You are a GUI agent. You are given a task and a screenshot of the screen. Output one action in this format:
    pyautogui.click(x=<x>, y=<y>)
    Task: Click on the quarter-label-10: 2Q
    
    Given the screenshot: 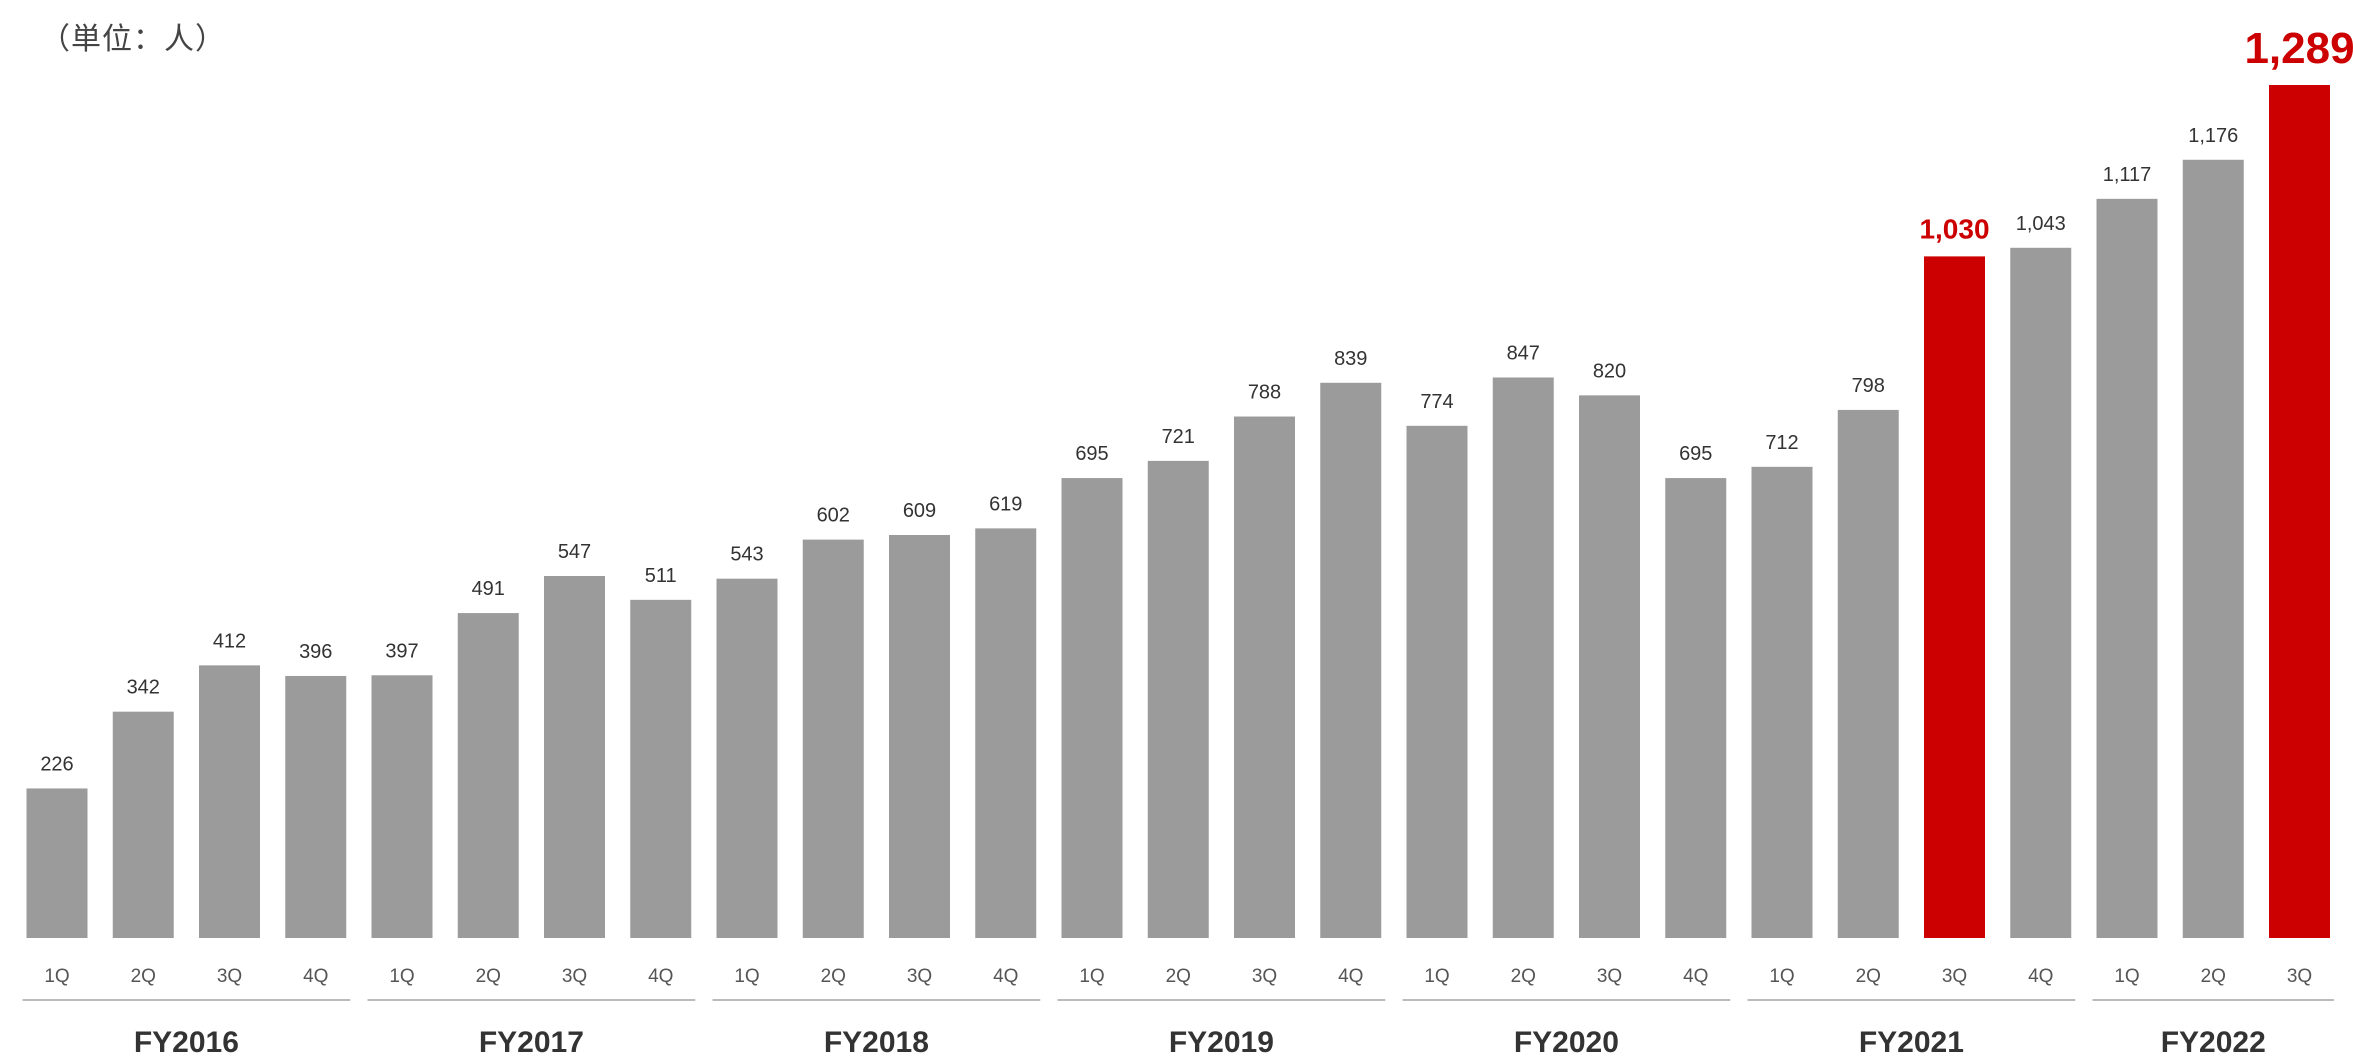 What is the action you would take?
    pyautogui.click(x=833, y=976)
    